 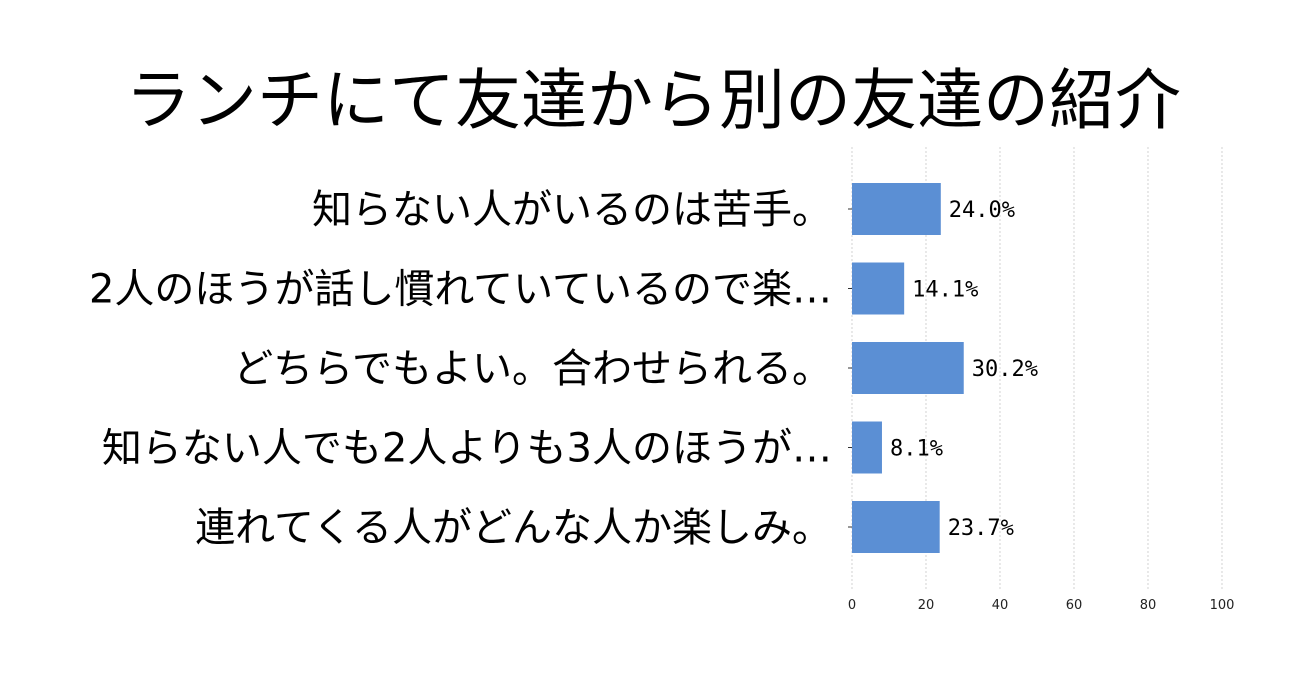 I want to click on category-label: どちらでもよい。合わせられる。, so click(x=532, y=369).